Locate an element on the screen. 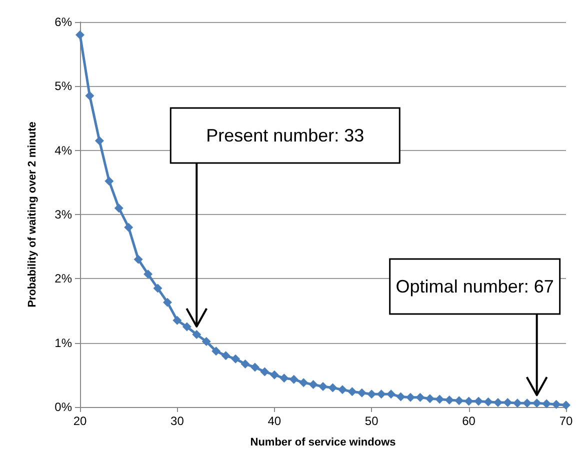  y-tick-label: 5% is located at coordinates (63, 86).